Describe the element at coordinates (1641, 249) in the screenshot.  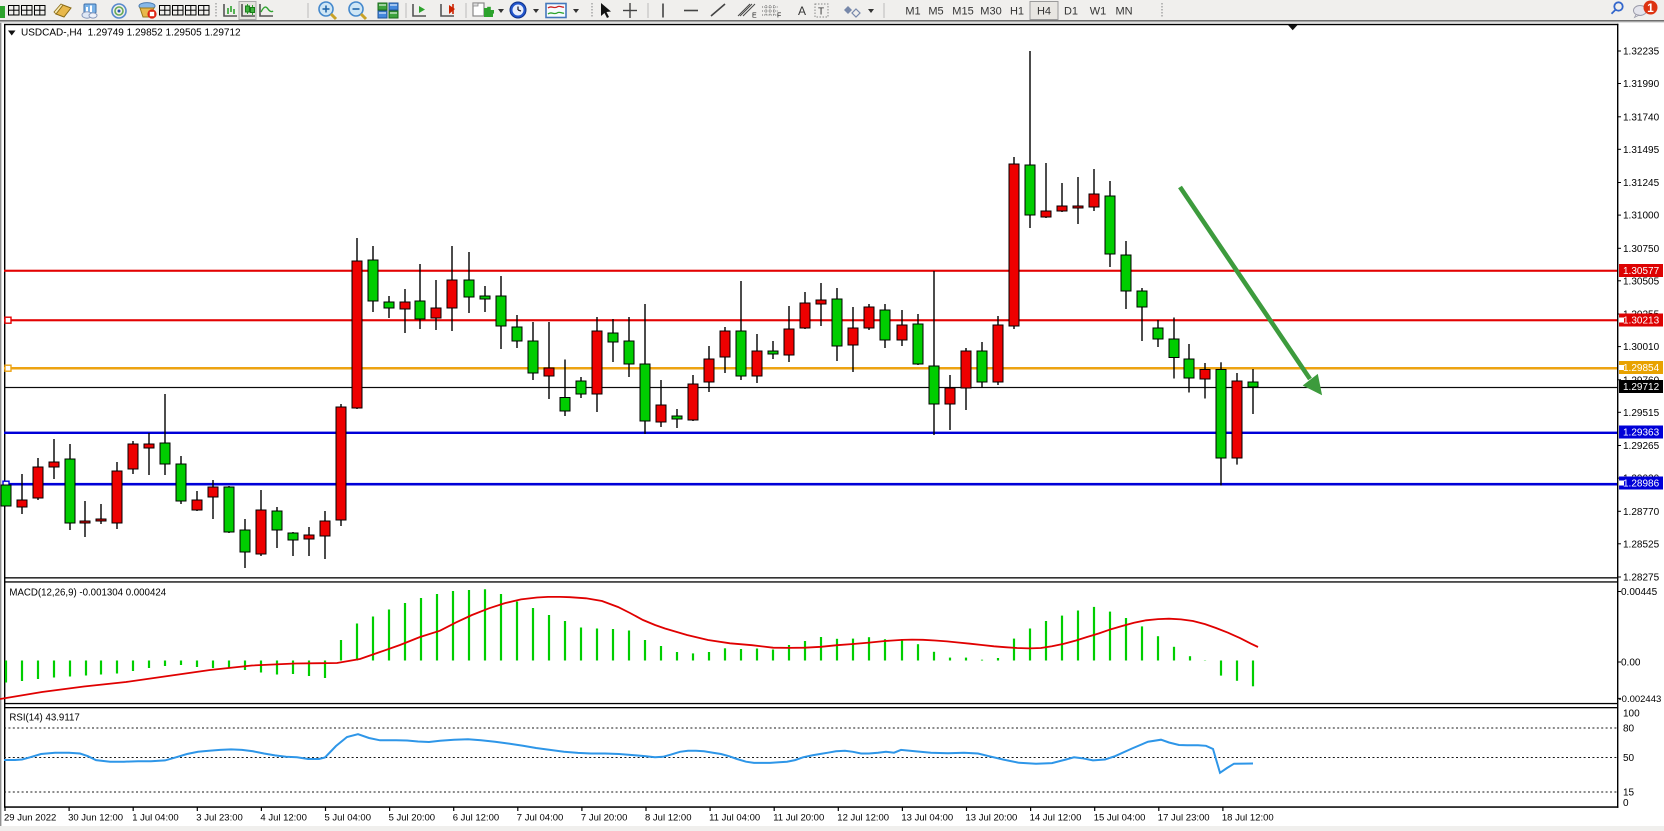
I see `svg-text: 1.30750` at that location.